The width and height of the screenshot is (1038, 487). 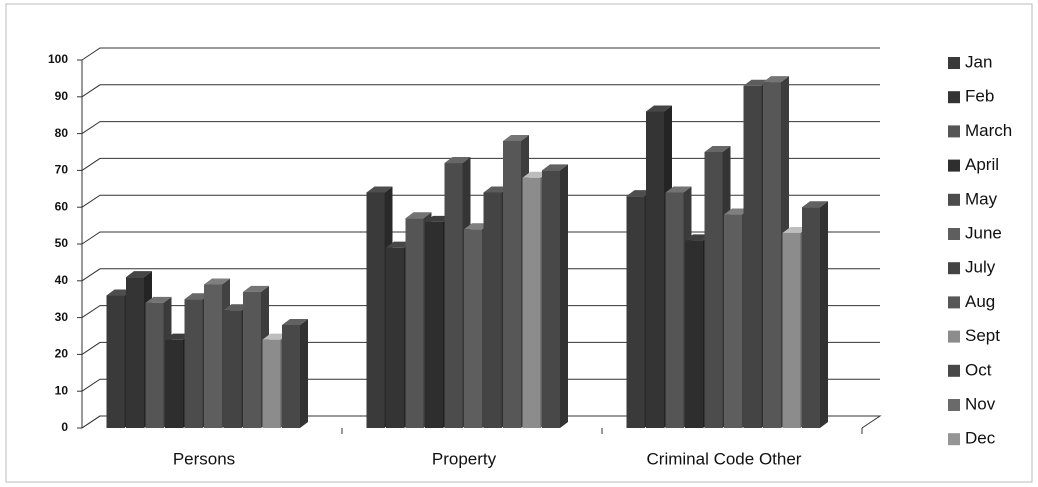 What do you see at coordinates (982, 335) in the screenshot?
I see `legend-label: Sept` at bounding box center [982, 335].